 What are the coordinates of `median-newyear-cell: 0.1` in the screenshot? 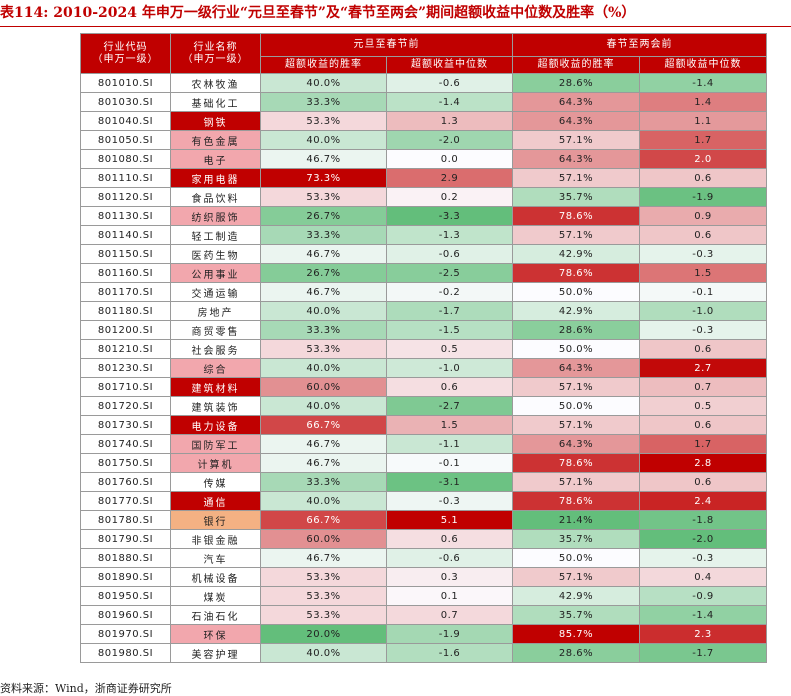 It's located at (449, 596).